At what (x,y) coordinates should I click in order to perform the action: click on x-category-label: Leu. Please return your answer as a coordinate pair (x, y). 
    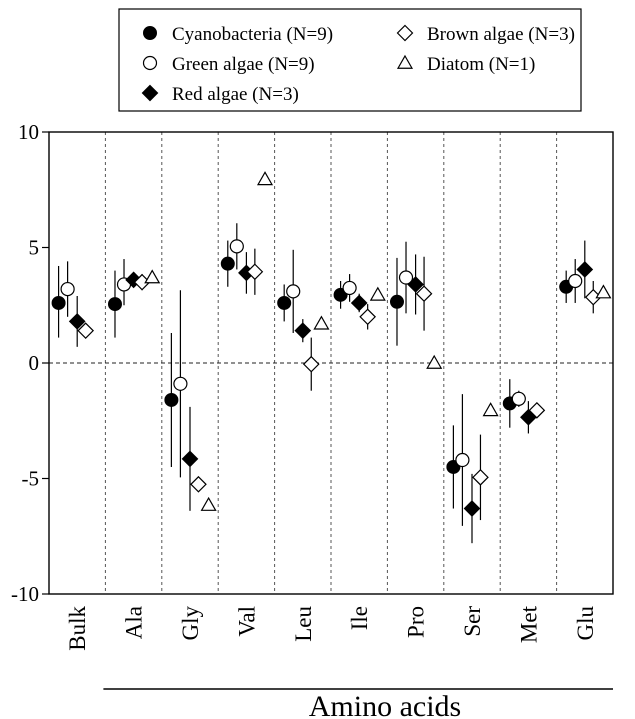
    Looking at the image, I should click on (303, 624).